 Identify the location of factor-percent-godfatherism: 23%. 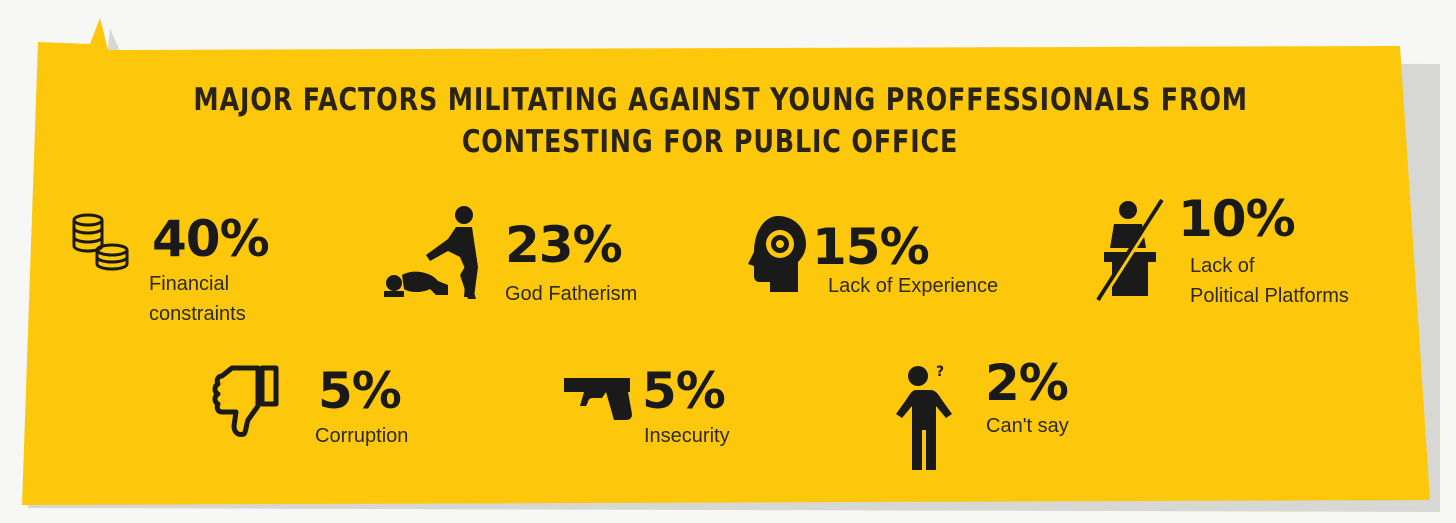
(564, 245).